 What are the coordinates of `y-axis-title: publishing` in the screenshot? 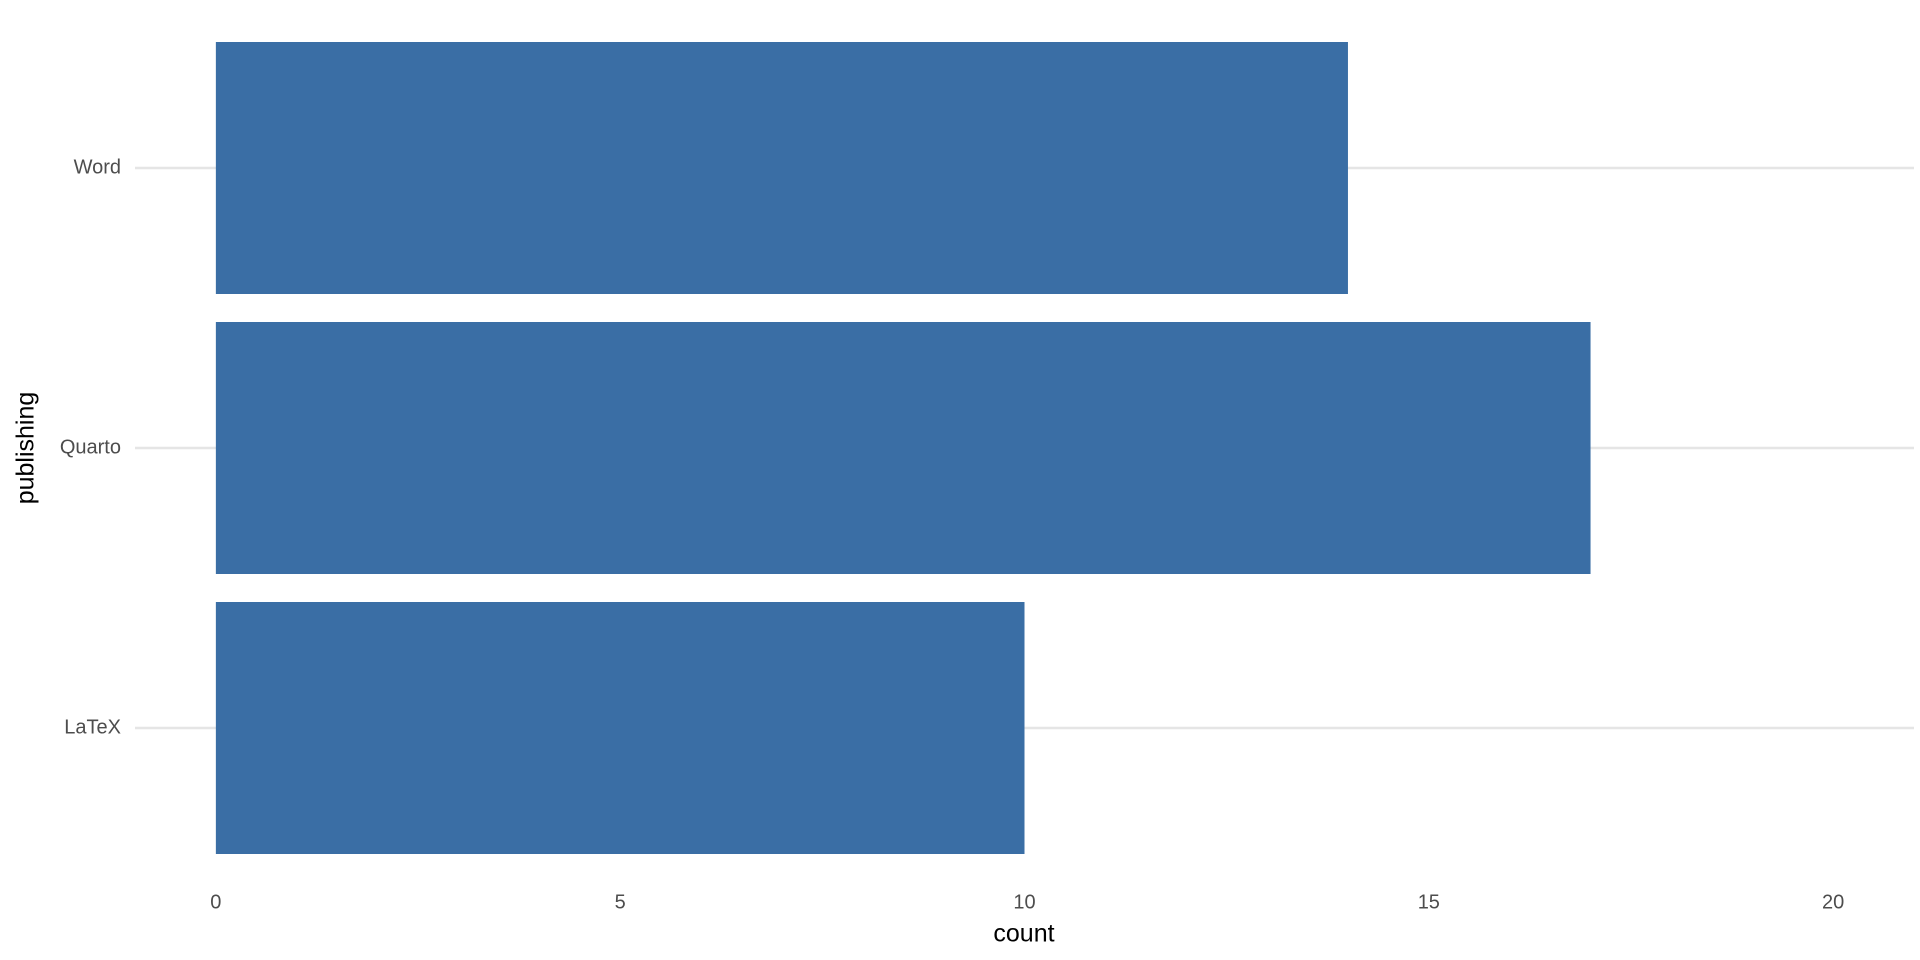 It's located at (26, 448).